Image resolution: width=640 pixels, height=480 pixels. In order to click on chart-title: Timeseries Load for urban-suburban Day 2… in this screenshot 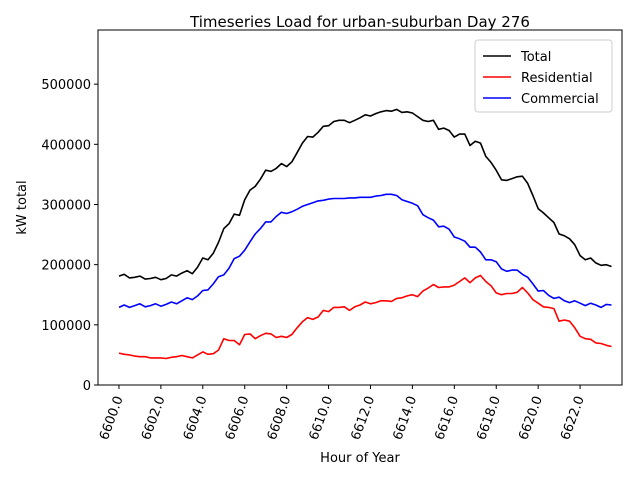, I will do `click(359, 22)`.